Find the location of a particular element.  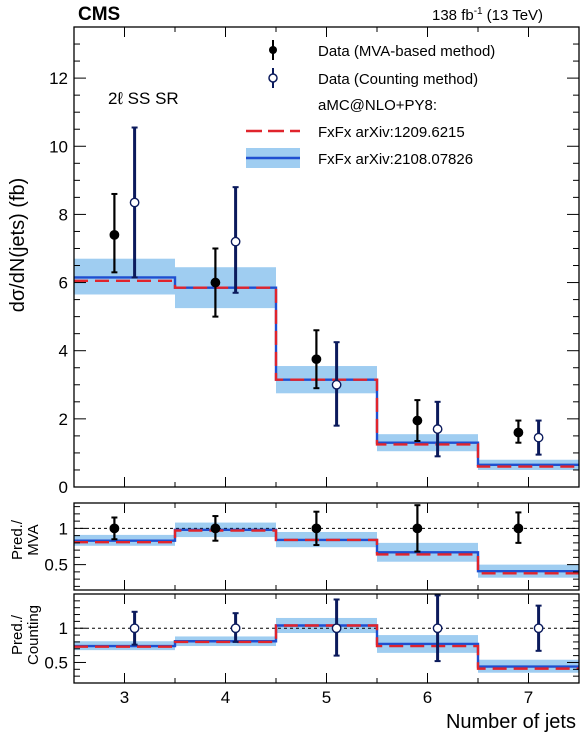

energy-label: (13 TeV) is located at coordinates (515, 15).